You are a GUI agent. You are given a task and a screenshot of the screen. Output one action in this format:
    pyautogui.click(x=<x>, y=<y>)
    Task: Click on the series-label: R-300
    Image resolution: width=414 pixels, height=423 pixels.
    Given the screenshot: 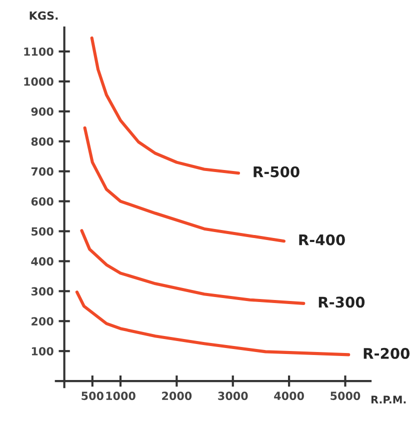 What is the action you would take?
    pyautogui.click(x=341, y=302)
    